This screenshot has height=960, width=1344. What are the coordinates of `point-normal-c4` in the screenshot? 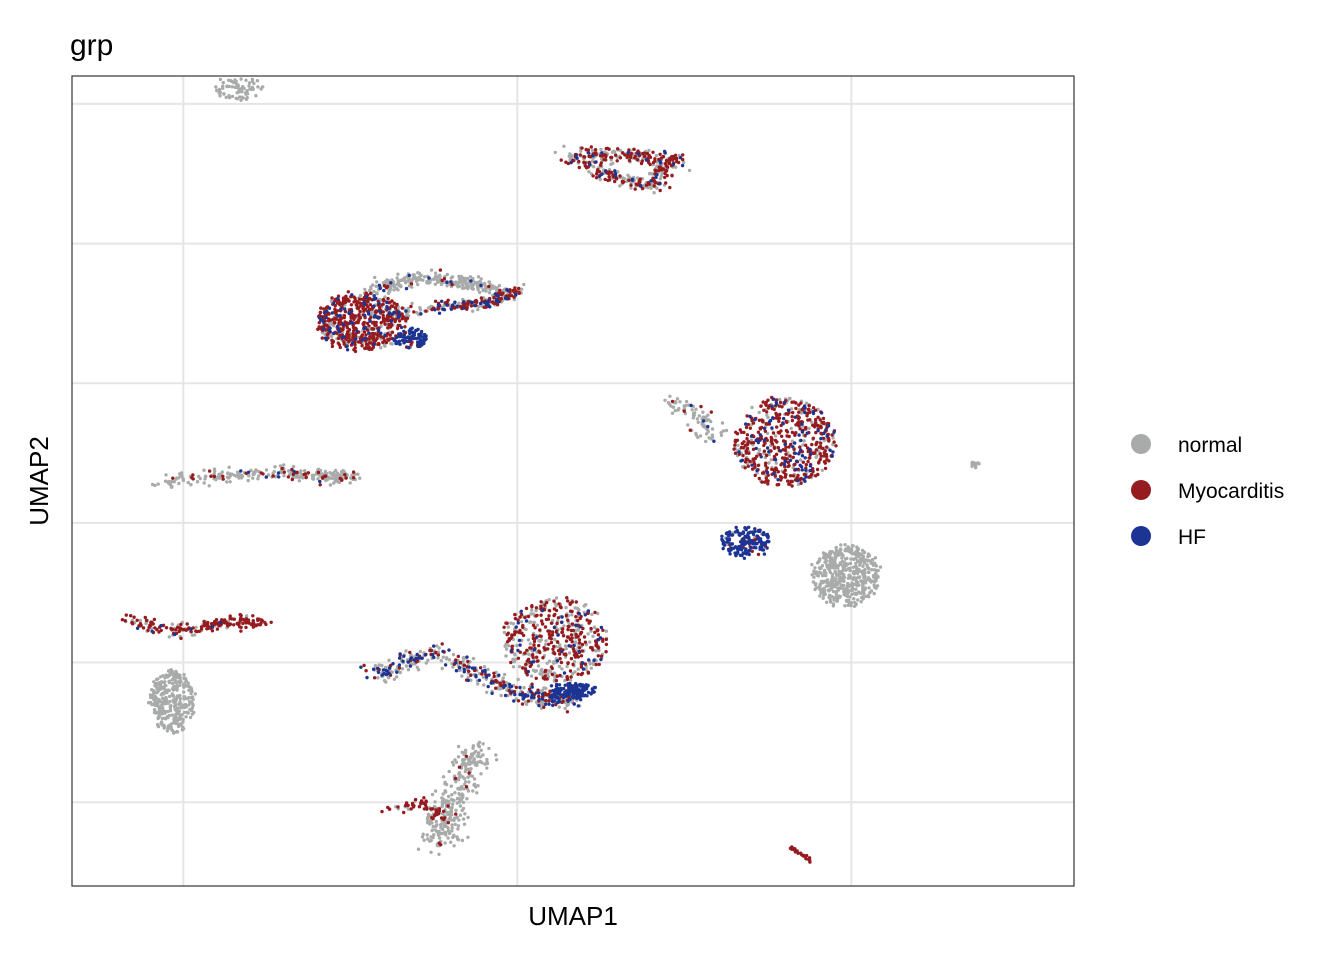 It's located at (188, 482).